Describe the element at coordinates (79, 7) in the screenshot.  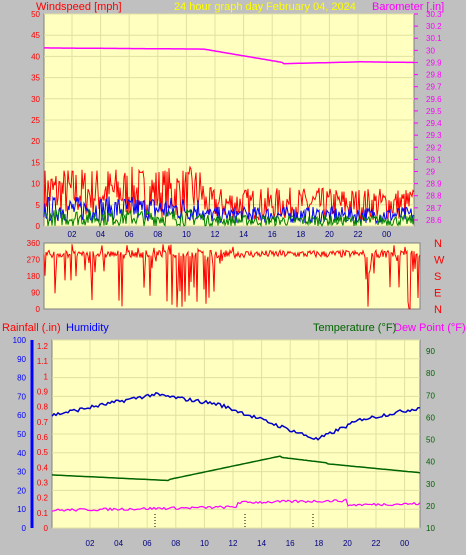
I see `windspeed-axis-label: Windspeed [mph]` at that location.